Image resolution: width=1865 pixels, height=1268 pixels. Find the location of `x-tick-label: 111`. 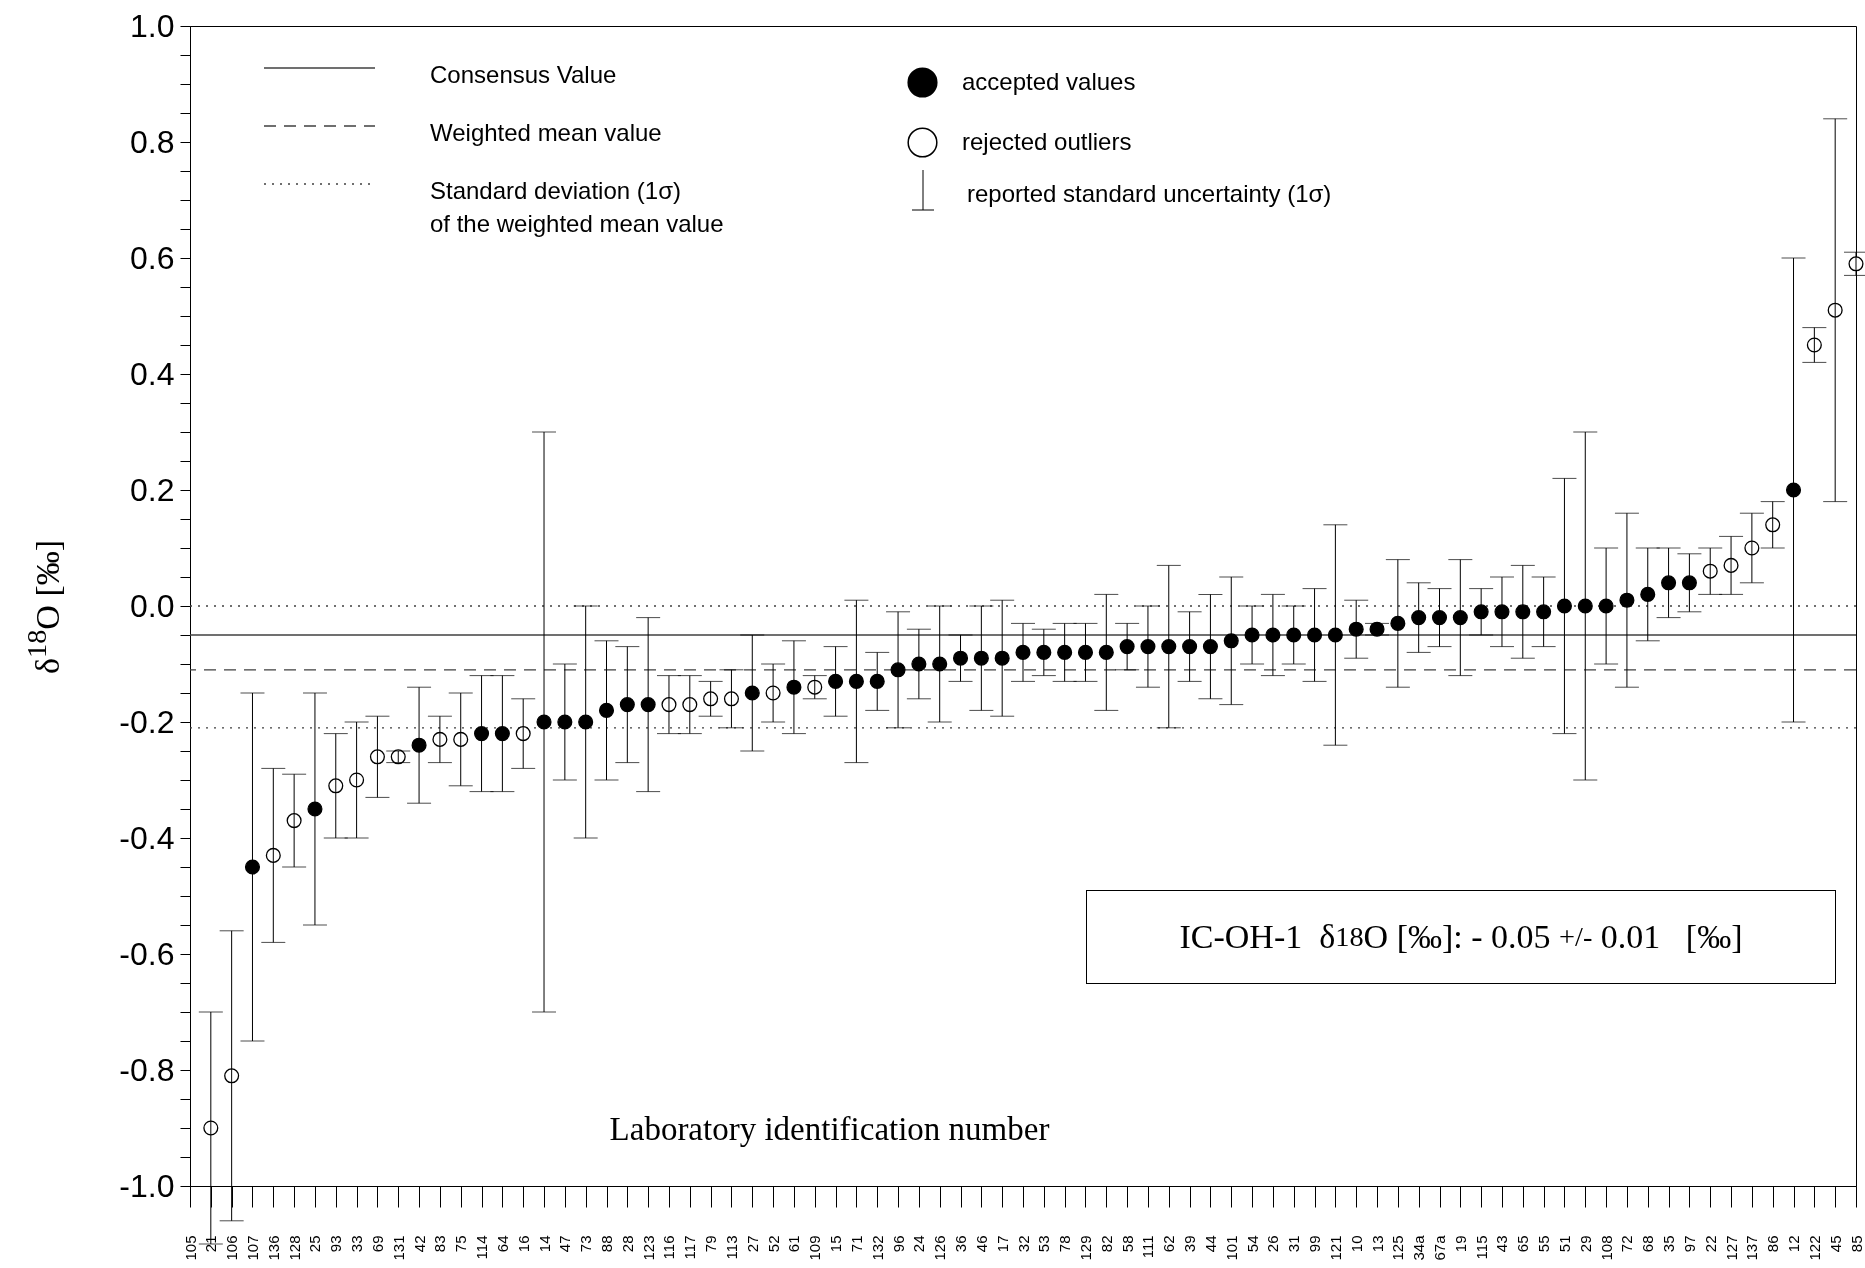

x-tick-label: 111 is located at coordinates (1148, 1247).